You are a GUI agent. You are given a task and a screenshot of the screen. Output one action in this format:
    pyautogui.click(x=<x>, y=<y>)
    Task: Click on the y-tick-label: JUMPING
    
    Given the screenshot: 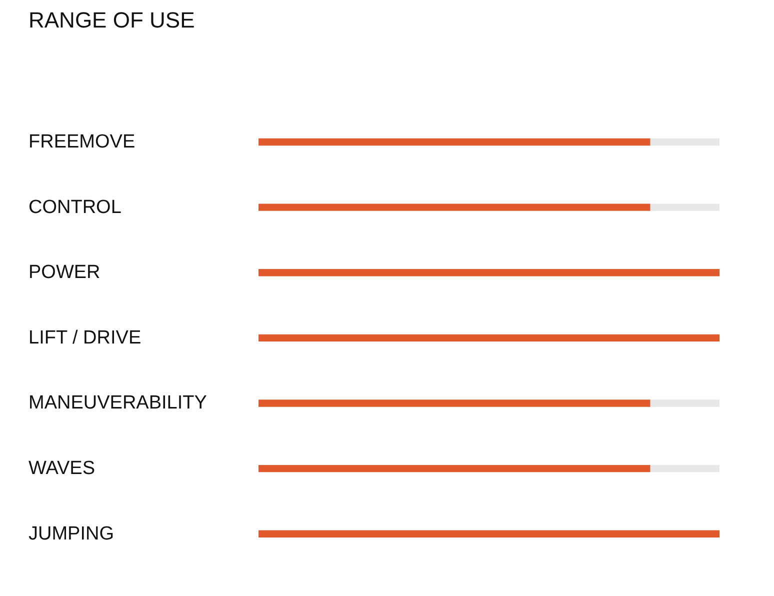 What is the action you would take?
    pyautogui.click(x=71, y=533)
    